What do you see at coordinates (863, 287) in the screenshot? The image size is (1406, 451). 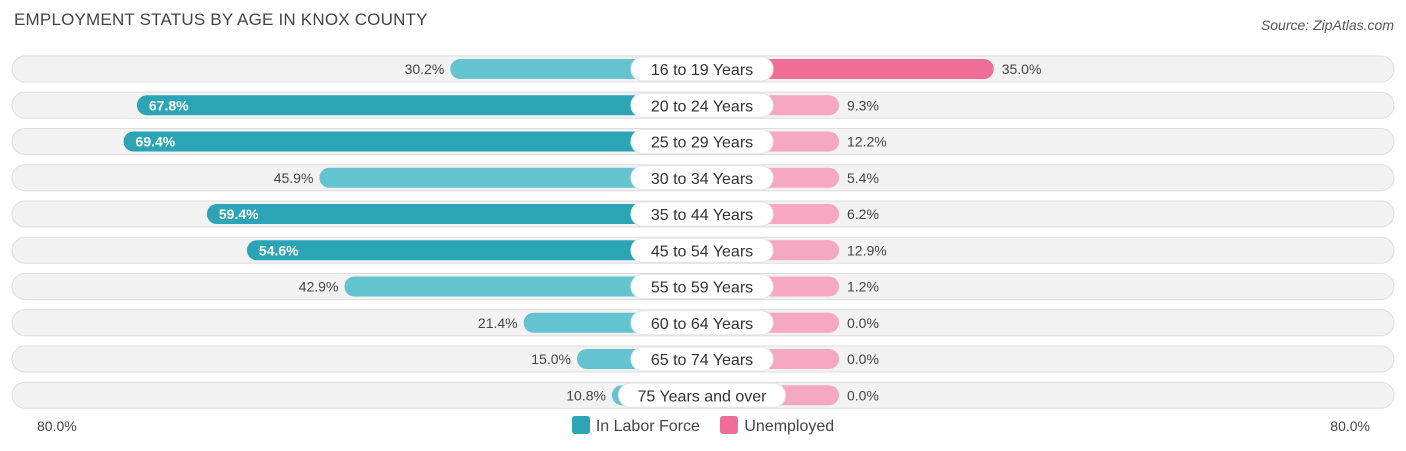 I see `unemployed-value-label: 1.2%` at bounding box center [863, 287].